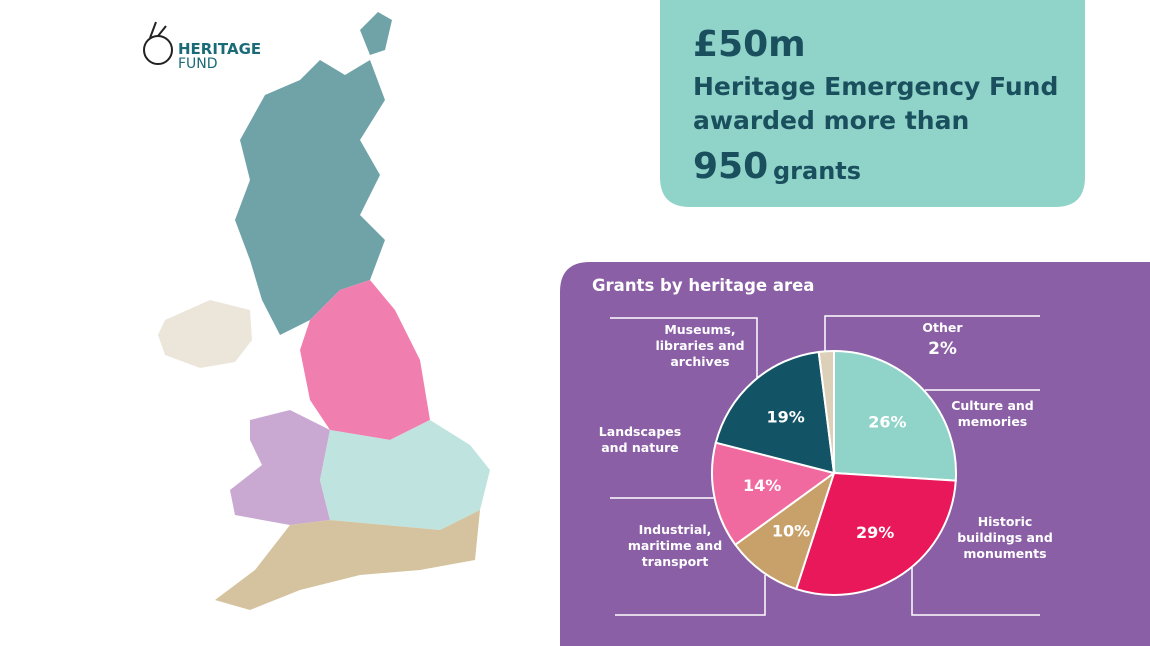  Describe the element at coordinates (1005, 537) in the screenshot. I see `category-label: Historic buildings and monuments` at that location.